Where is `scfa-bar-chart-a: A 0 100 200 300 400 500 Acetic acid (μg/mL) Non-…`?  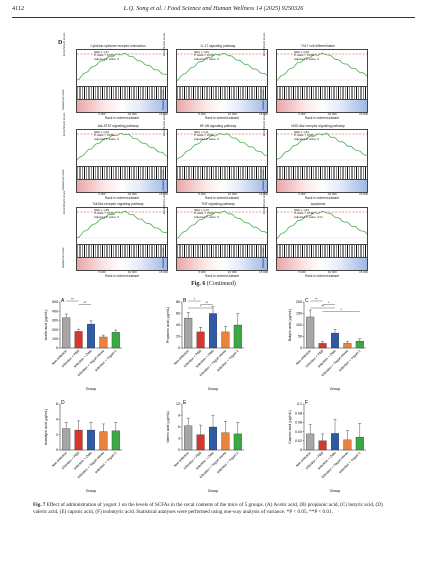
scfa-bar-chart-a: A 0 100 200 300 400 500 Acetic acid (μg/mL) Non-… is located at coordinates (93, 356).